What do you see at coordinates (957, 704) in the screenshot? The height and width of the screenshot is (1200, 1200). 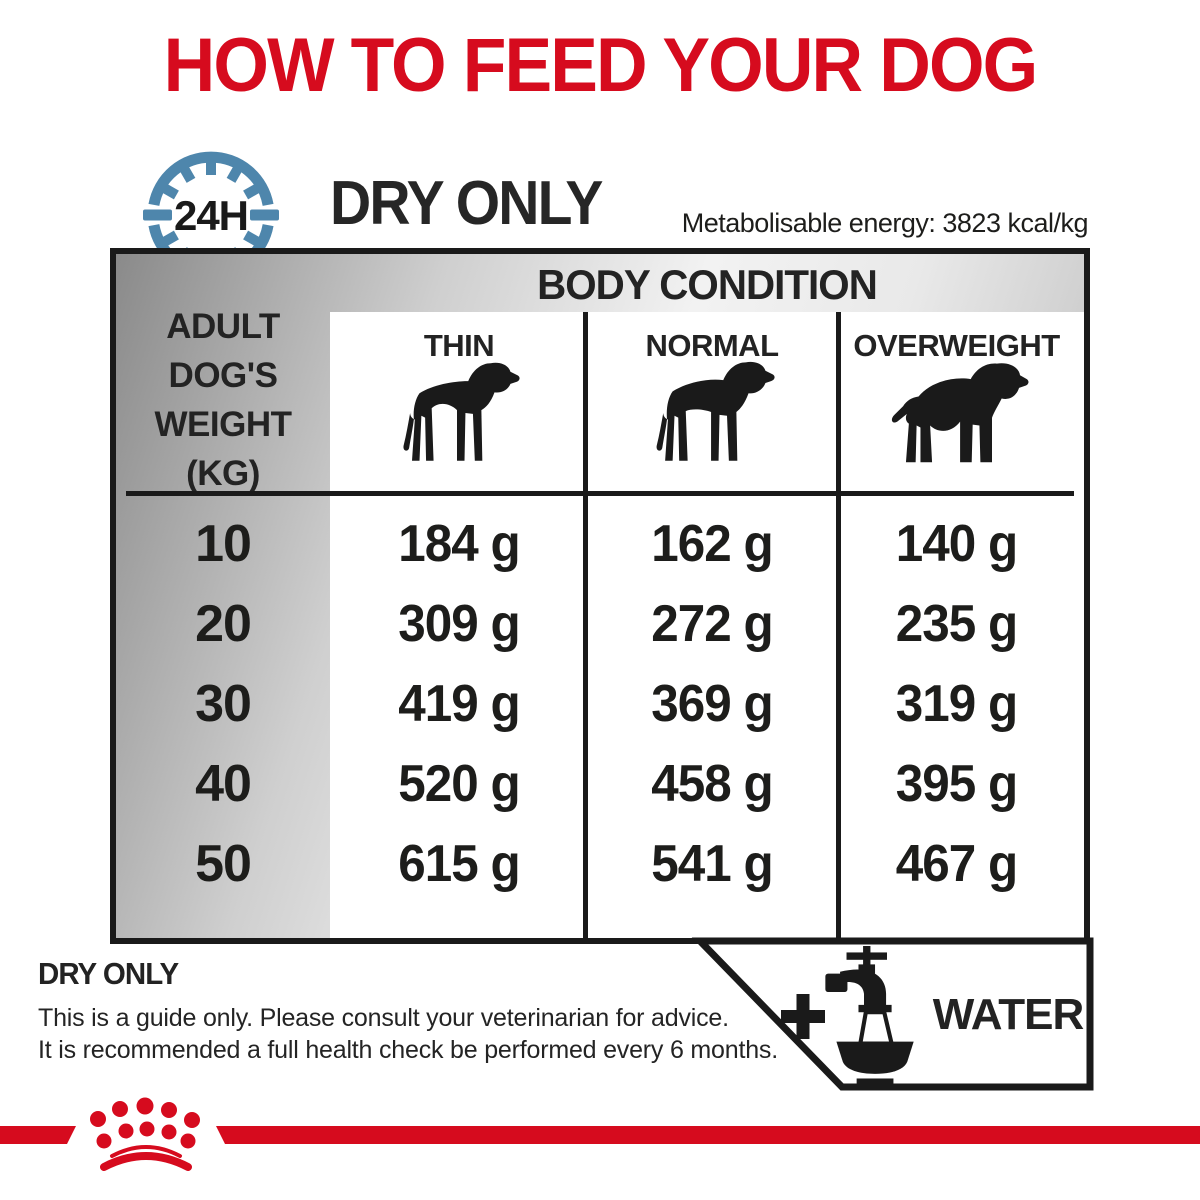 I see `ration-overweight: 319 g` at bounding box center [957, 704].